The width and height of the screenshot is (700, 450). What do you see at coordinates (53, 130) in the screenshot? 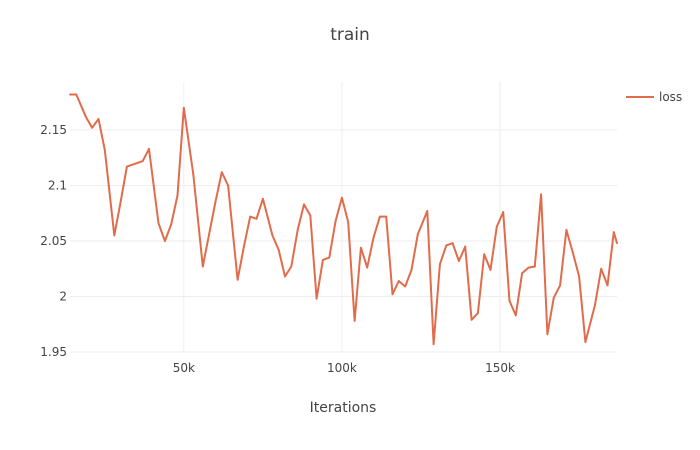
I see `y-tick-label: 2.15` at bounding box center [53, 130].